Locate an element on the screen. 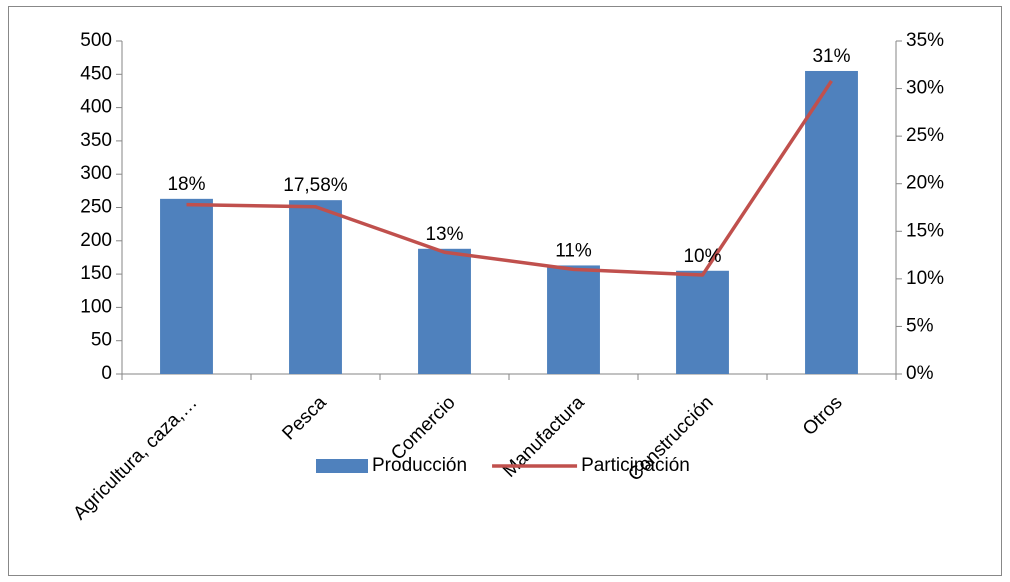 The height and width of the screenshot is (582, 1010). y-tick-label: 450 is located at coordinates (96, 73).